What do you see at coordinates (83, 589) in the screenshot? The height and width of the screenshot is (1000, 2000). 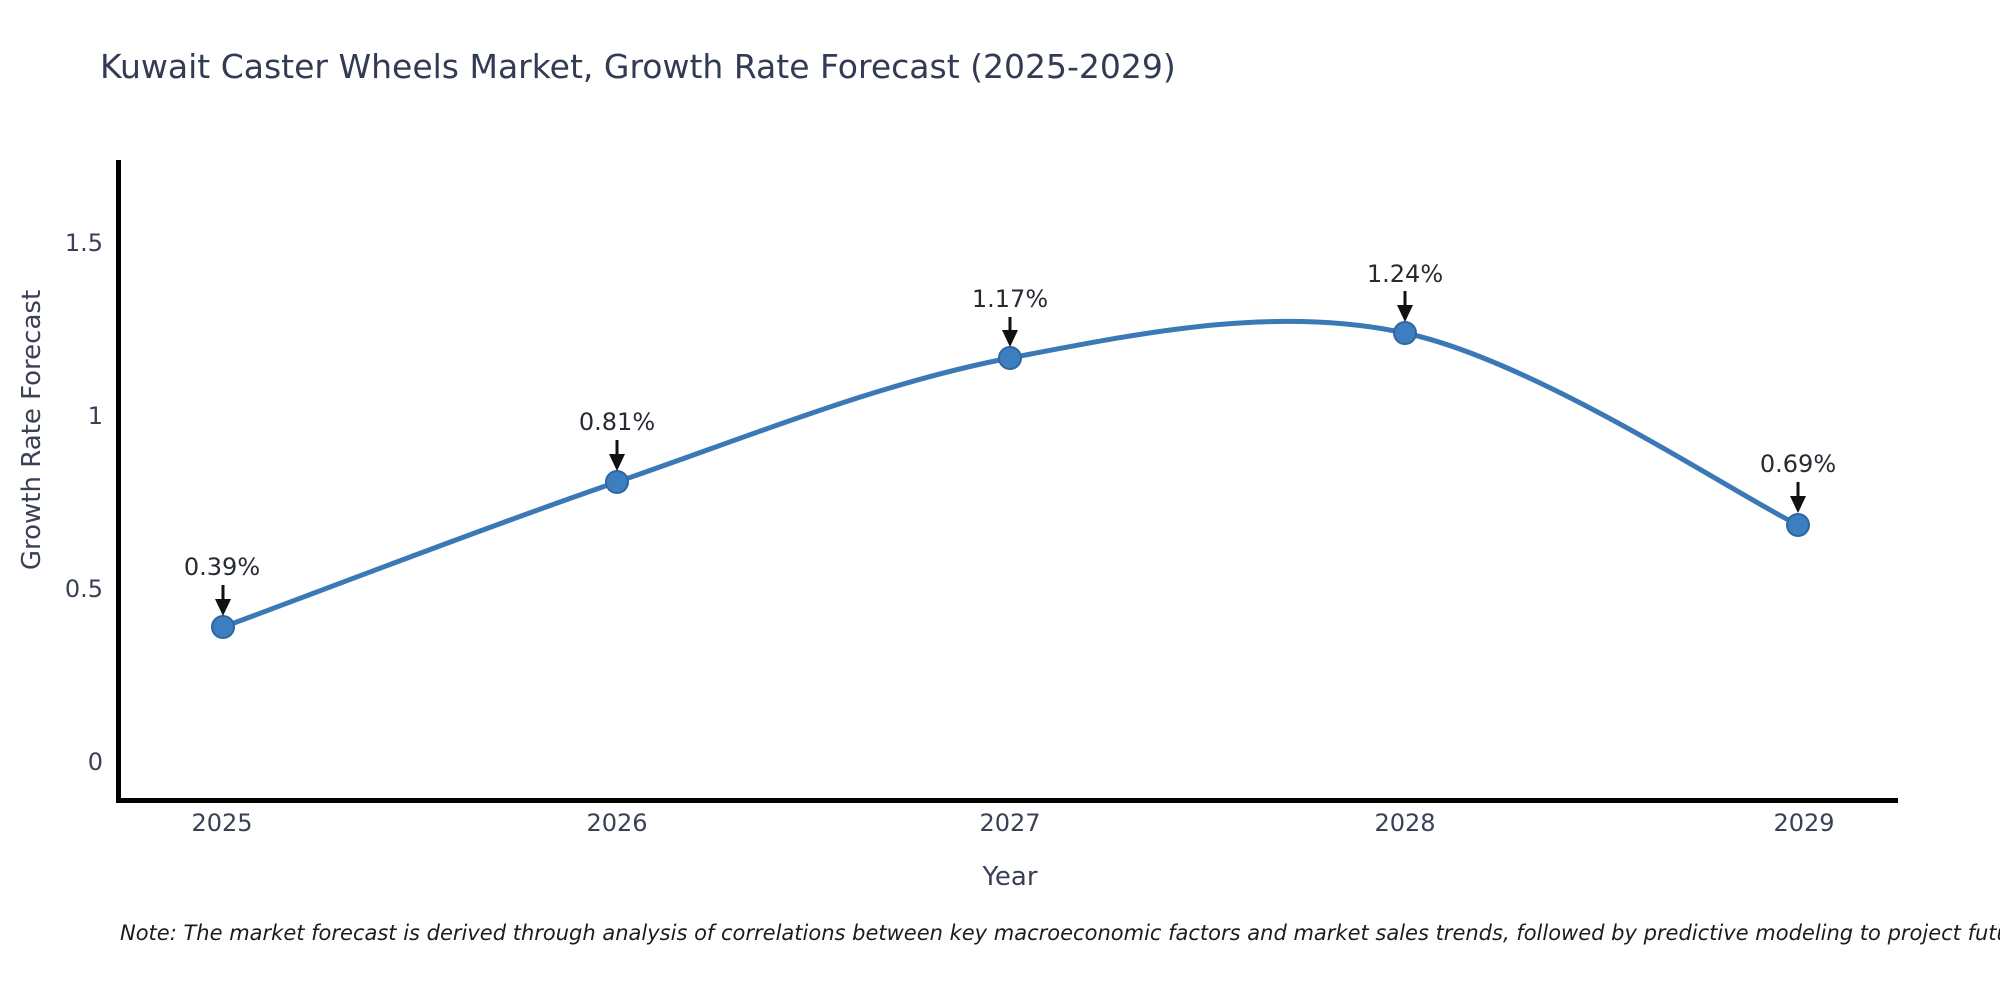 I see `y-tick-0-5: 0.5` at bounding box center [83, 589].